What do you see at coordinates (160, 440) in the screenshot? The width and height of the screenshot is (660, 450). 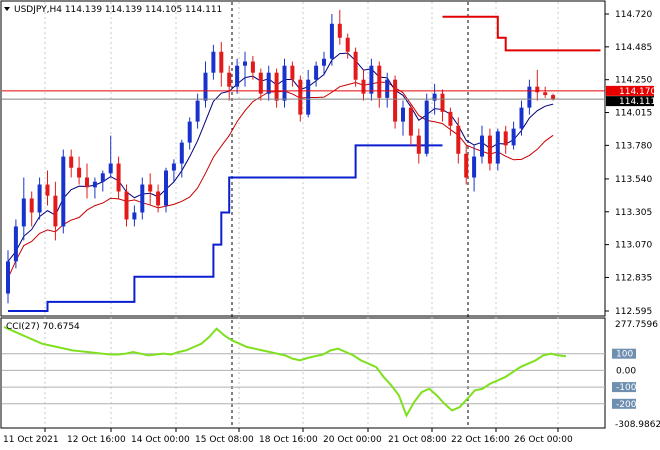 I see `time-tick-label: 14 Oct 00:00` at bounding box center [160, 440].